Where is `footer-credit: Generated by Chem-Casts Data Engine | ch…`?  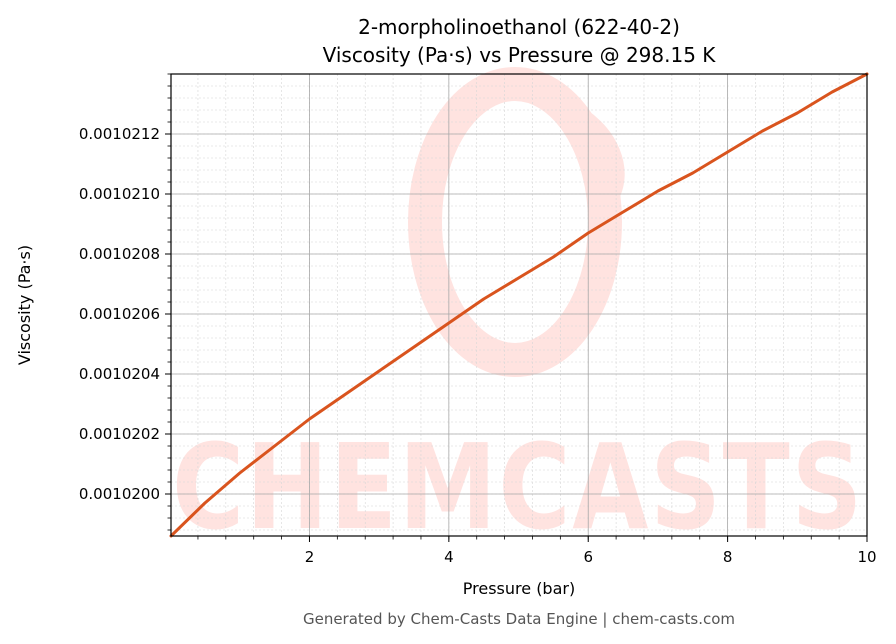
footer-credit: Generated by Chem-Casts Data Engine | ch… is located at coordinates (519, 619).